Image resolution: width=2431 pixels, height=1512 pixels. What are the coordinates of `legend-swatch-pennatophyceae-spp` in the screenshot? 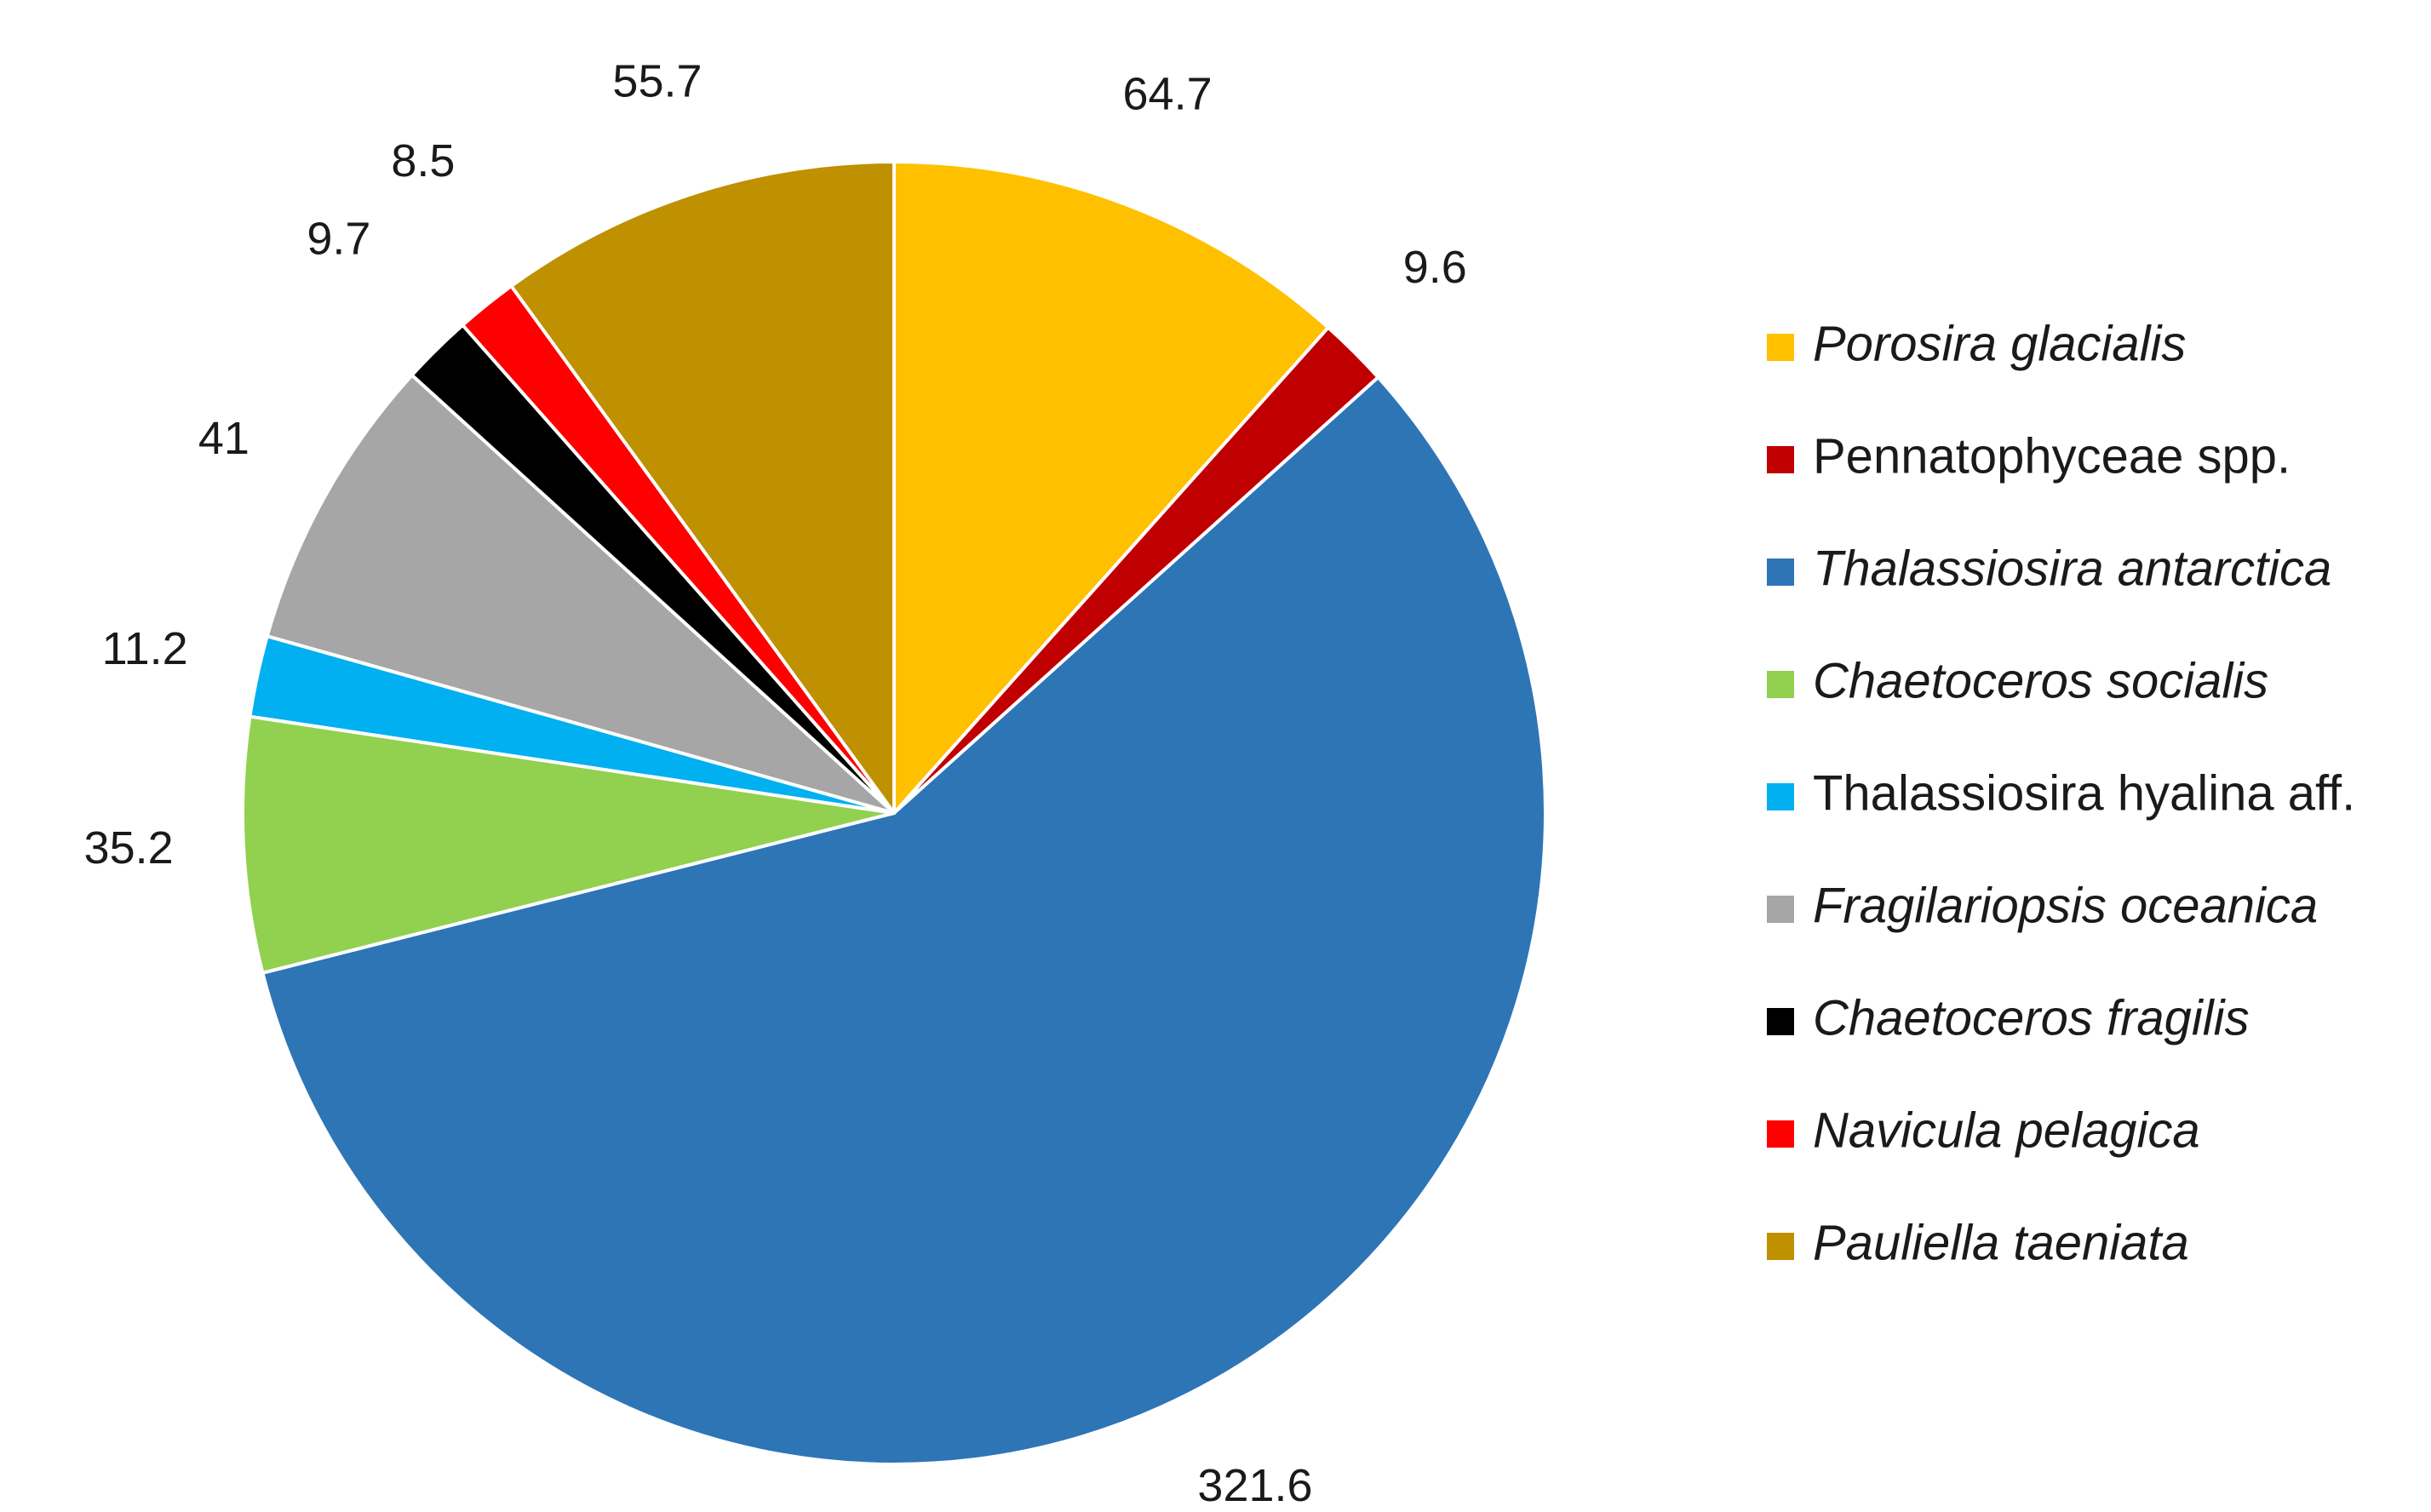 It's located at (1780, 460).